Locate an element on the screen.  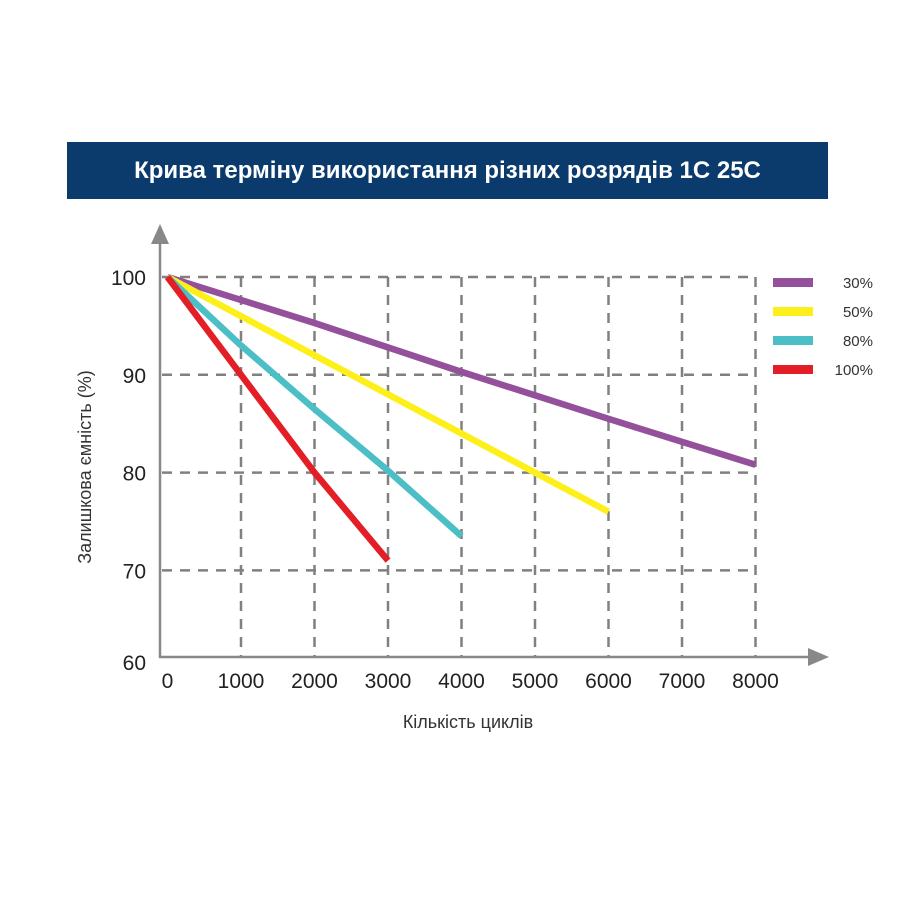
x-tick-label: 5000 is located at coordinates (535, 681).